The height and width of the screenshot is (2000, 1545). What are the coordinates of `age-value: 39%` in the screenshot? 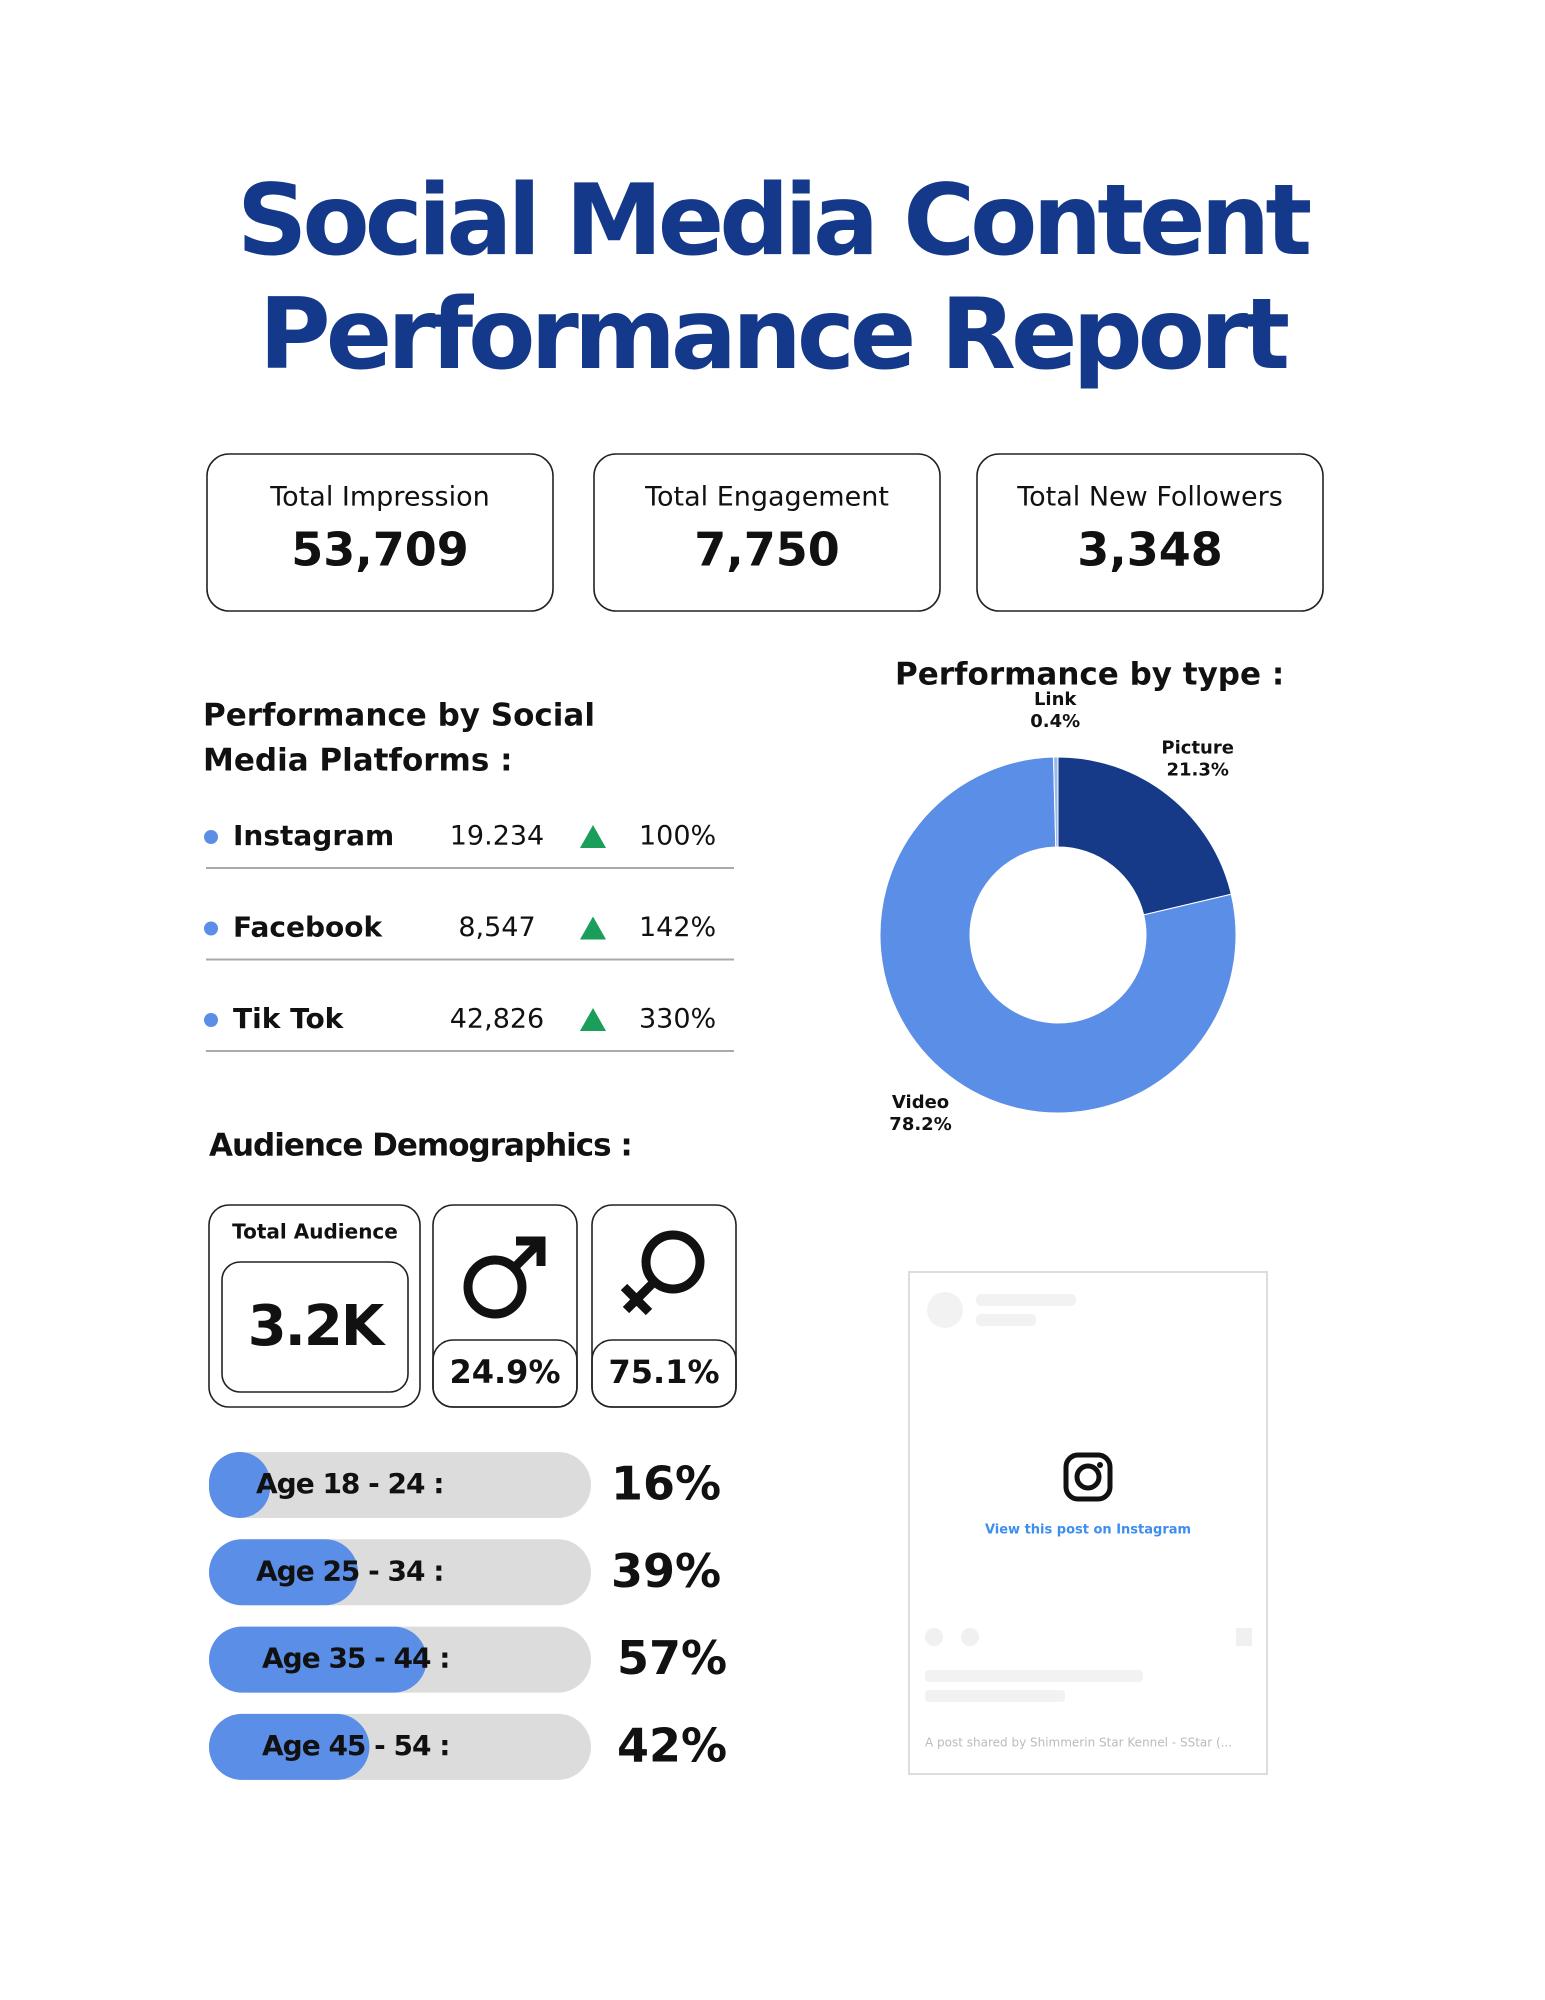 It's located at (666, 1571).